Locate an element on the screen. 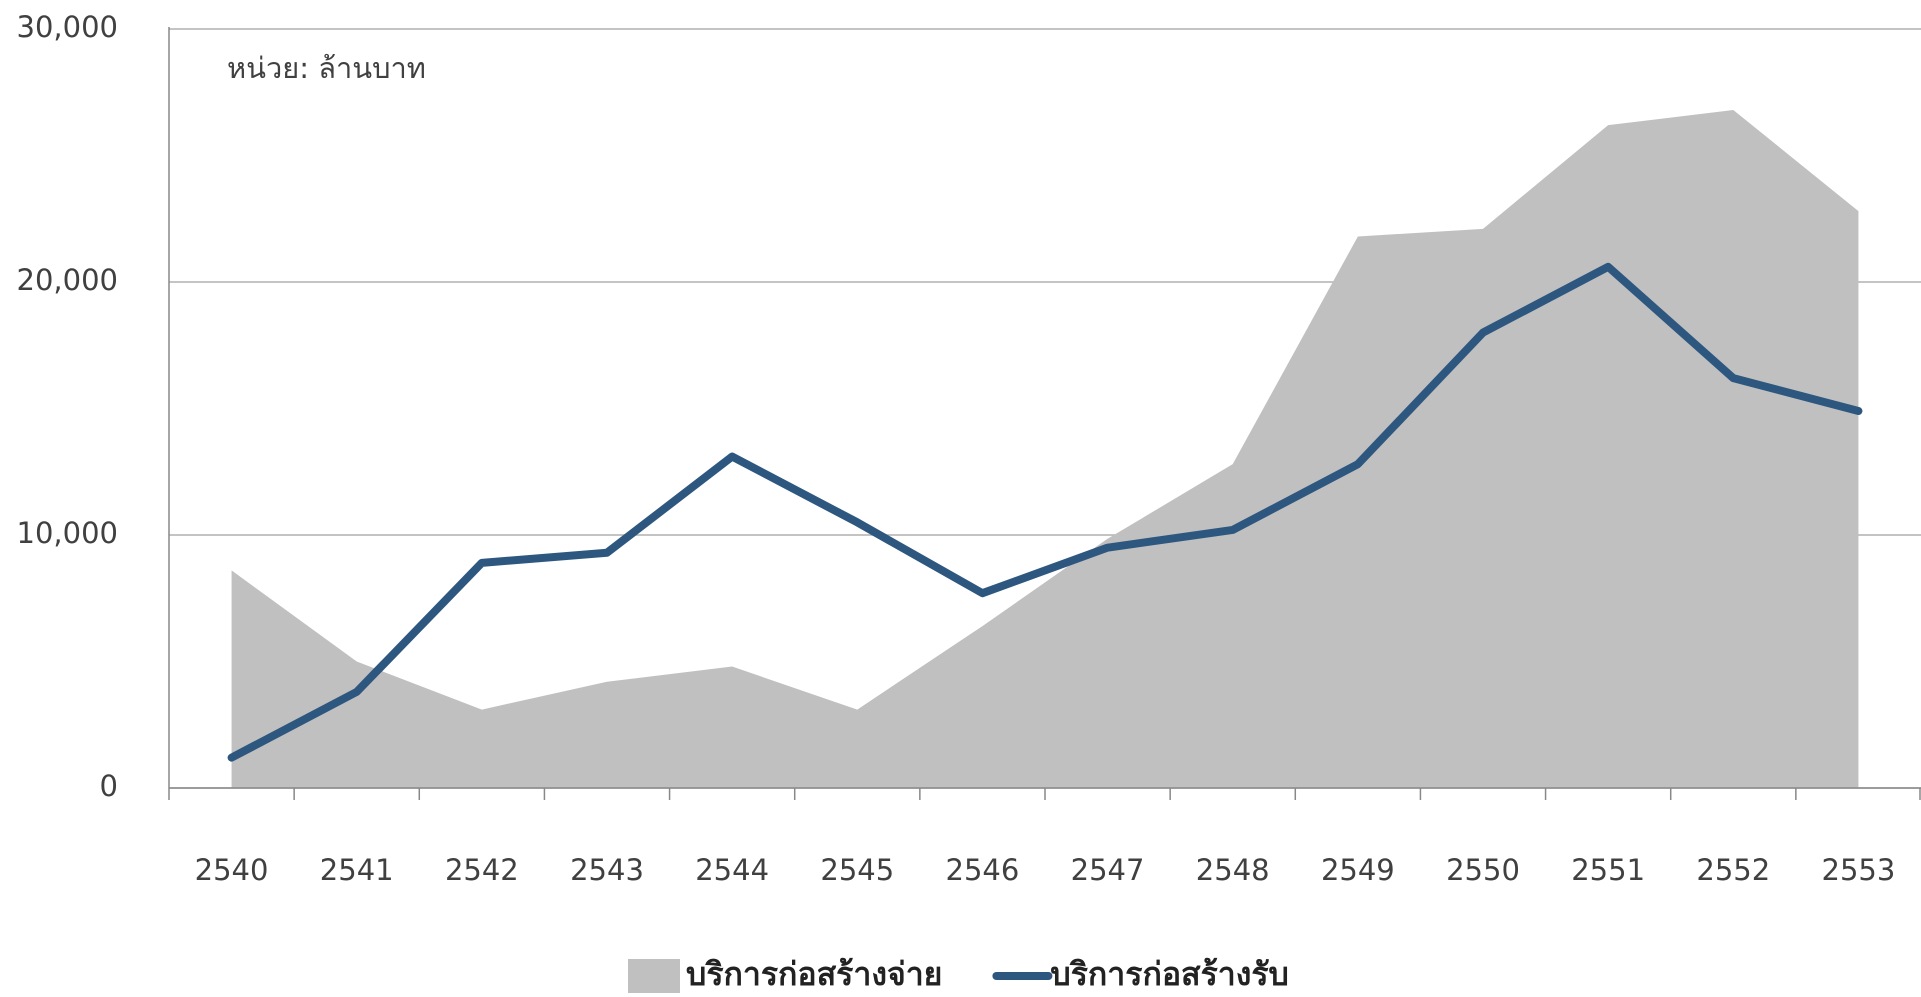 The width and height of the screenshot is (1921, 997). x-tick-label: 2552 is located at coordinates (1733, 870).